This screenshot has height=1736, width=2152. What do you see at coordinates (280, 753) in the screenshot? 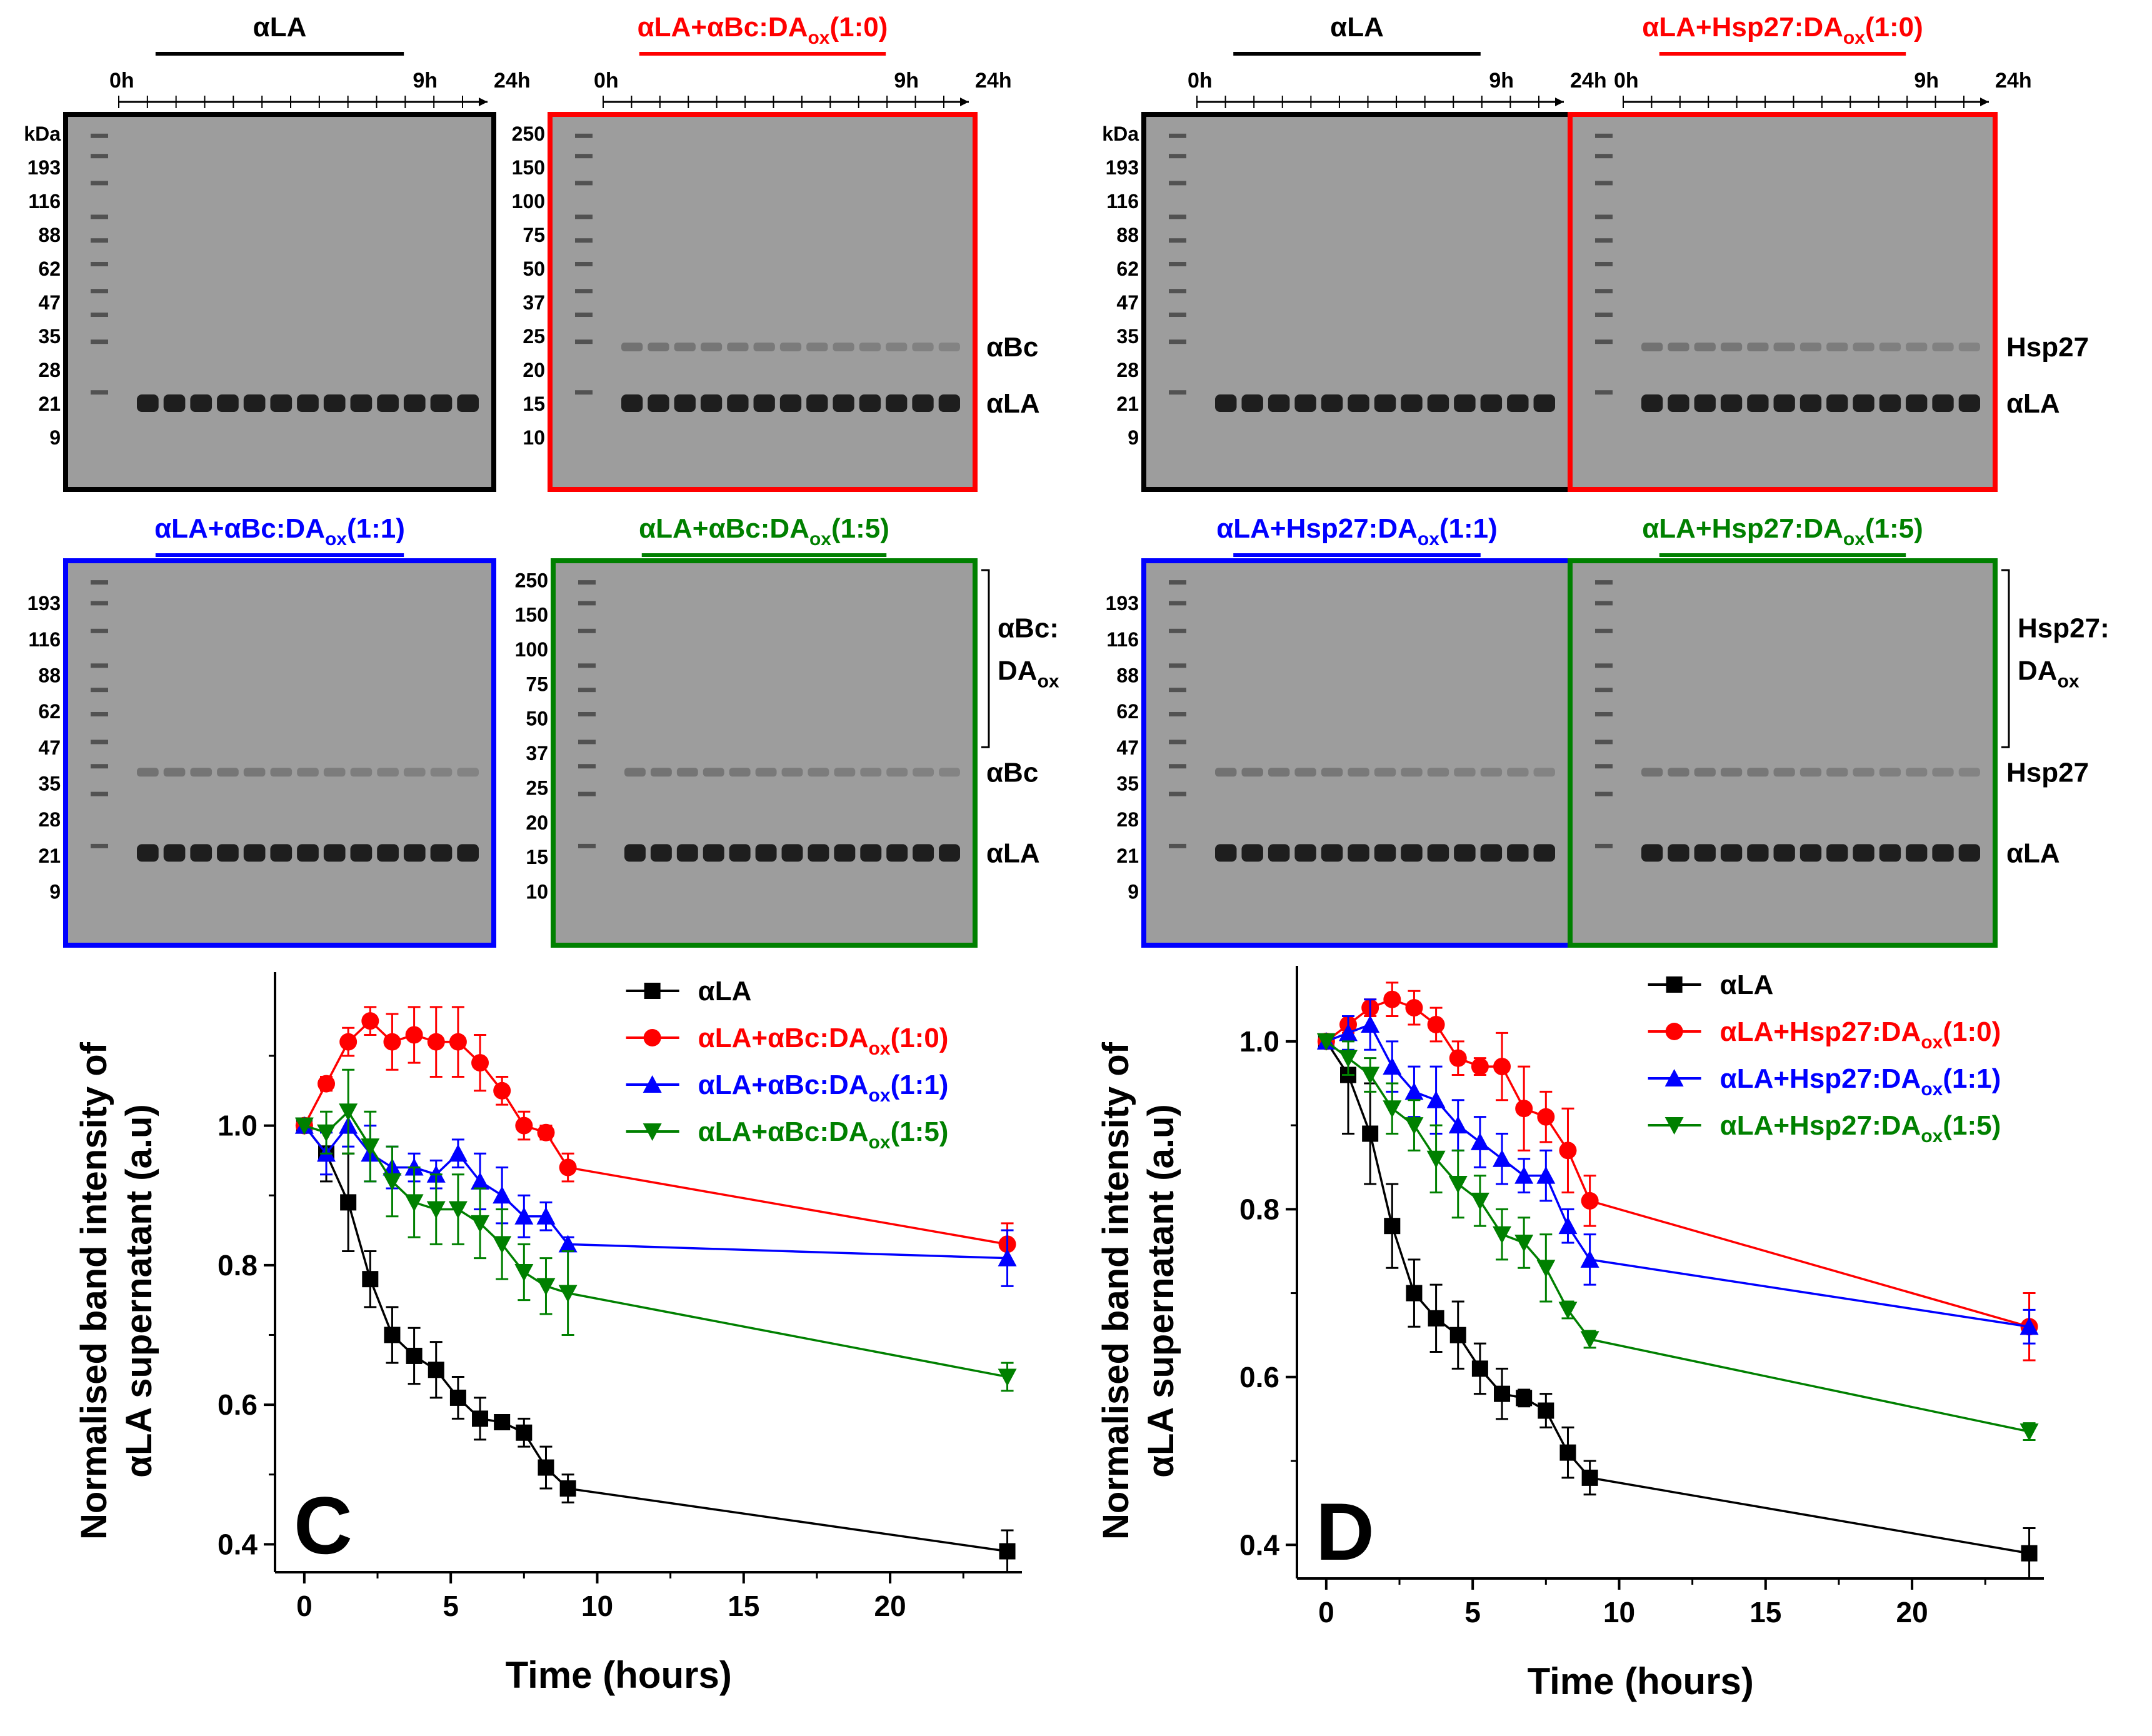
I see `gel-image` at bounding box center [280, 753].